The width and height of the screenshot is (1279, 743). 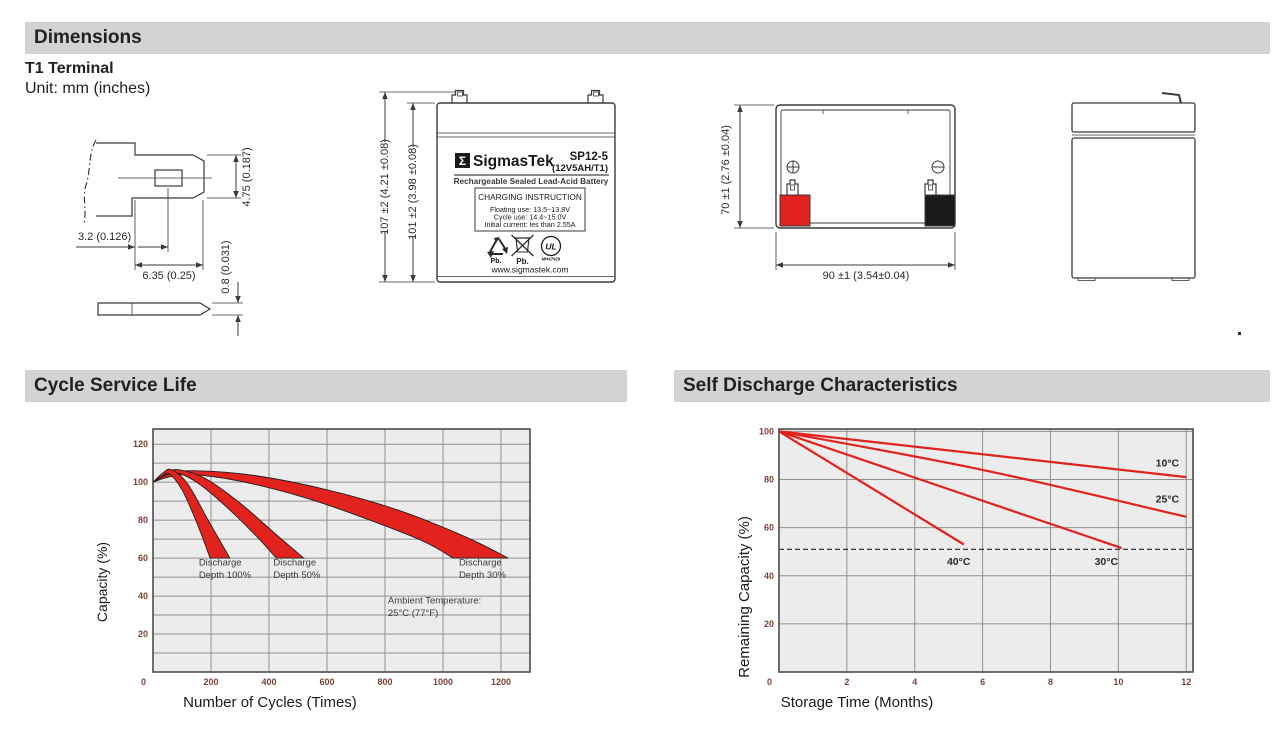 What do you see at coordinates (972, 386) in the screenshot?
I see `section-header-self-discharge: Self Discharge Characteristics` at bounding box center [972, 386].